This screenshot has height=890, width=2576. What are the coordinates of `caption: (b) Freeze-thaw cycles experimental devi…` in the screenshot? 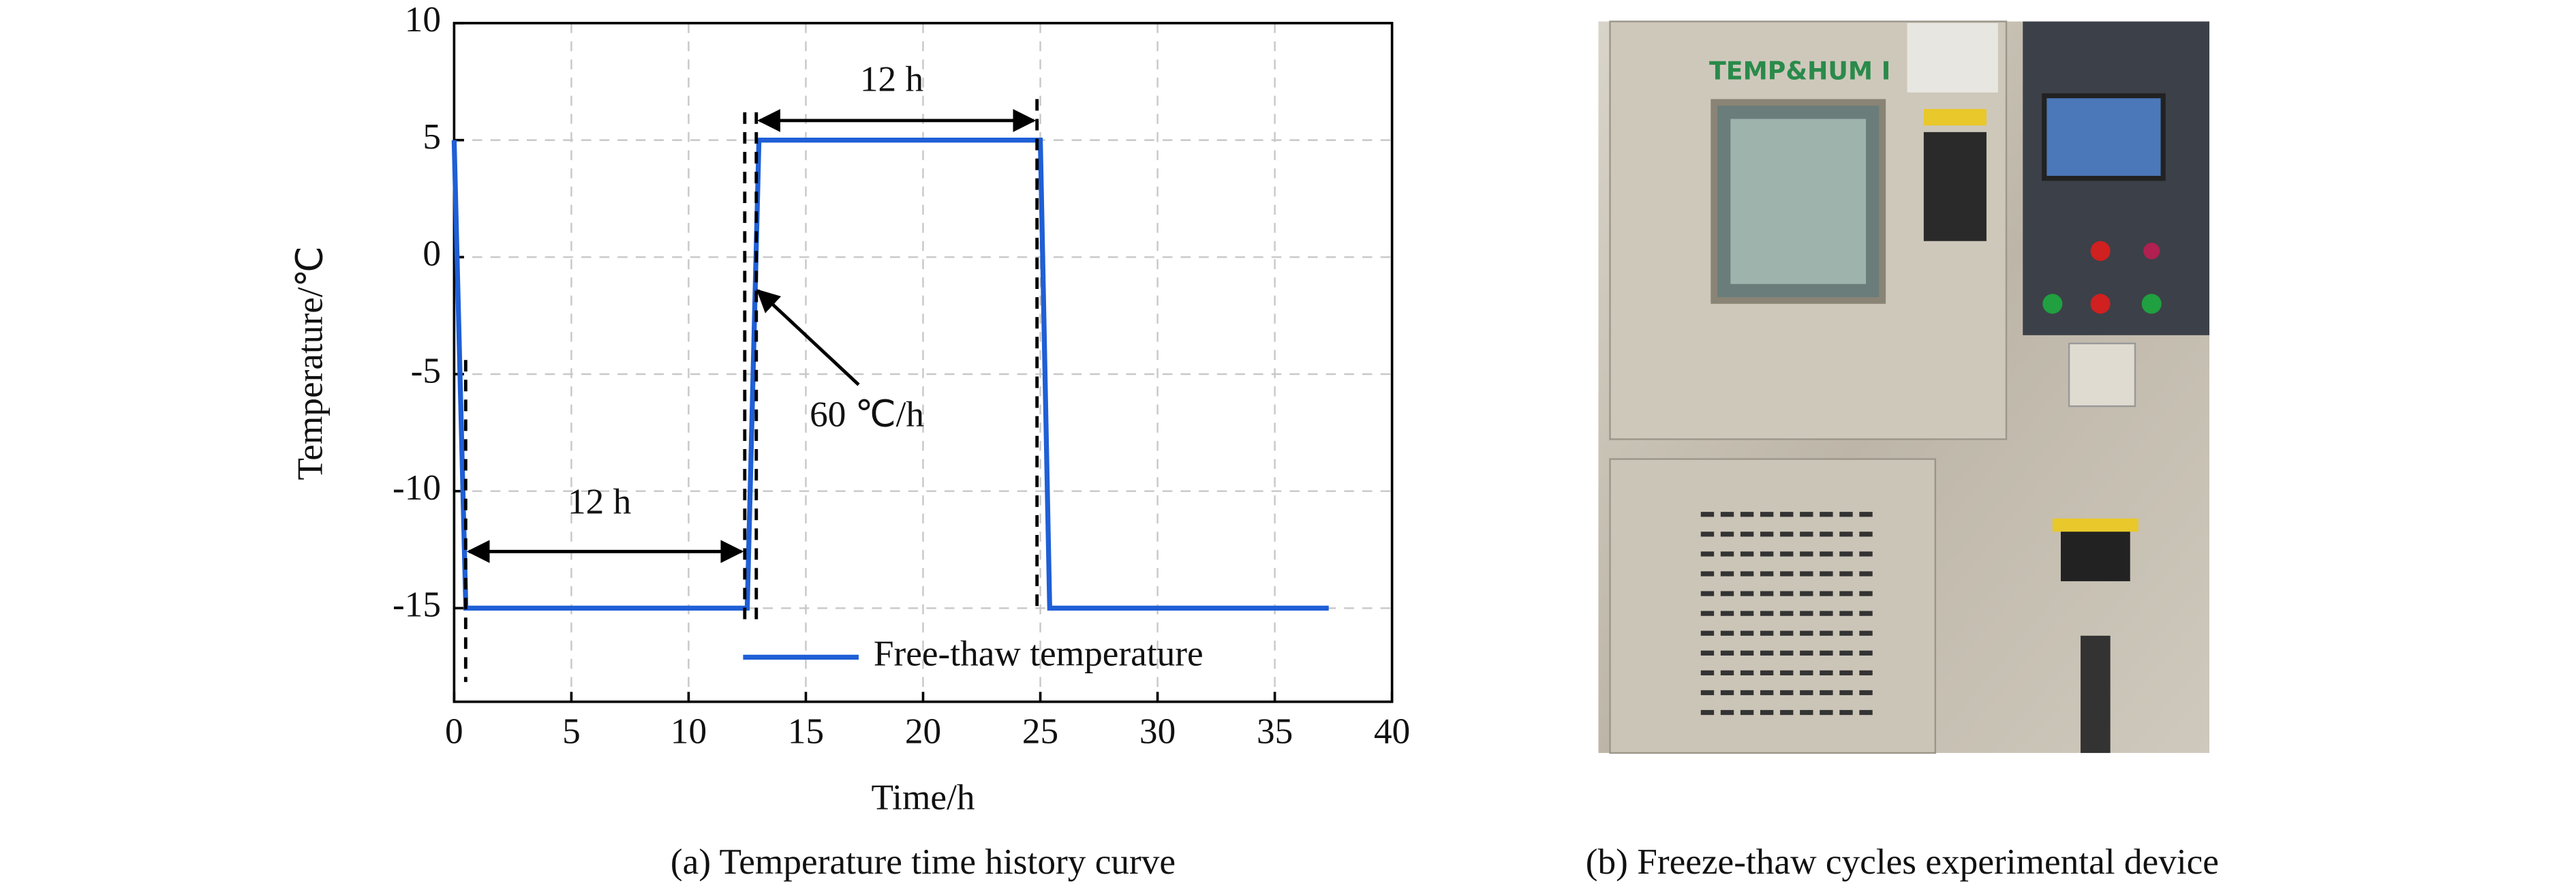 It's located at (1903, 862).